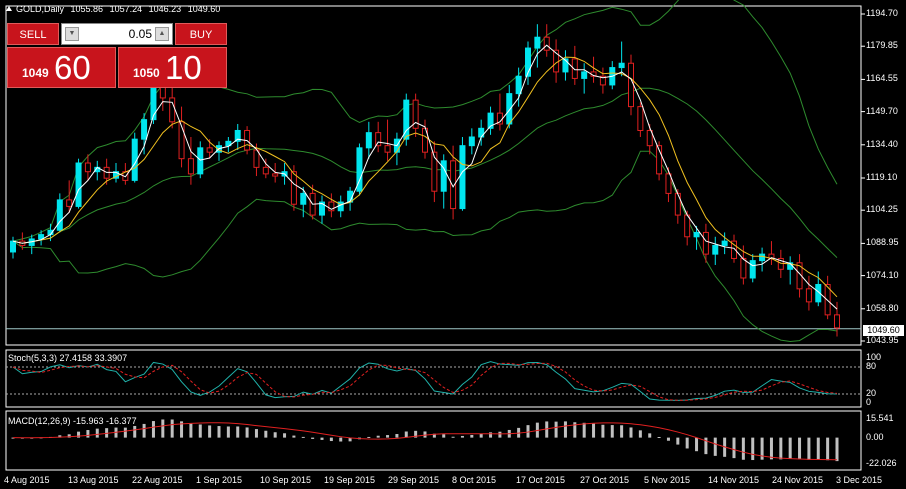 This screenshot has width=906, height=489. What do you see at coordinates (882, 143) in the screenshot?
I see `price-tick-label: 1134.40` at bounding box center [882, 143].